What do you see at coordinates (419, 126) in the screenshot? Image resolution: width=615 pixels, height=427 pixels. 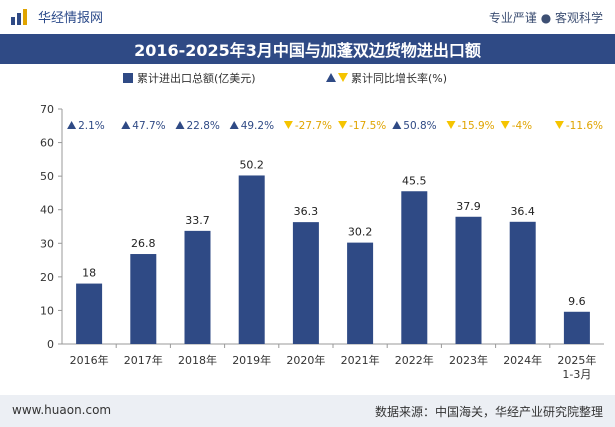 I see `growth-rate-label: 50.8%` at bounding box center [419, 126].